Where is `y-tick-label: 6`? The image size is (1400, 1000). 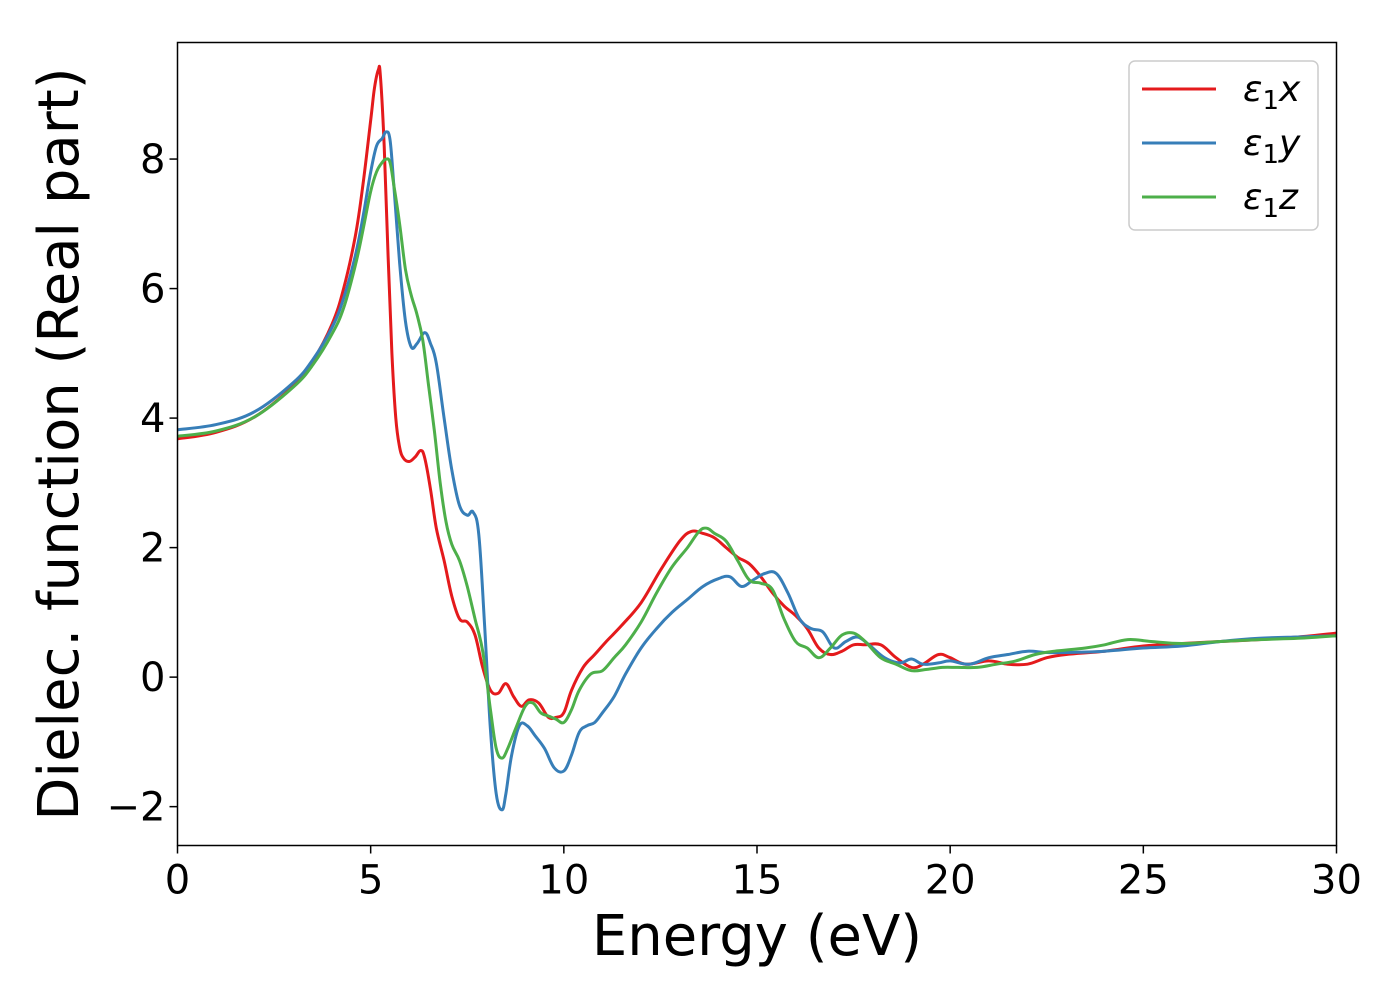 y-tick-label: 6 is located at coordinates (152, 290).